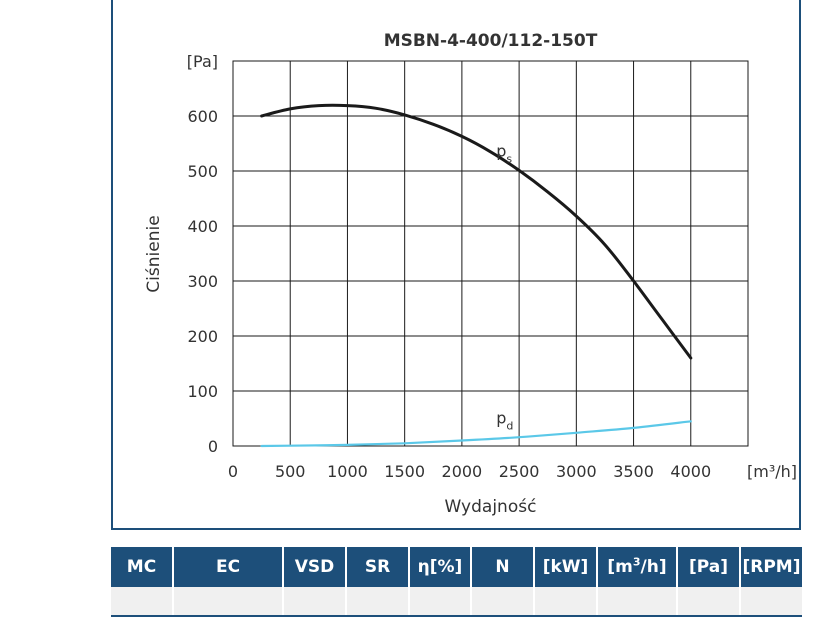 This screenshot has width=834, height=622. I want to click on table-header-0: MC, so click(142, 567).